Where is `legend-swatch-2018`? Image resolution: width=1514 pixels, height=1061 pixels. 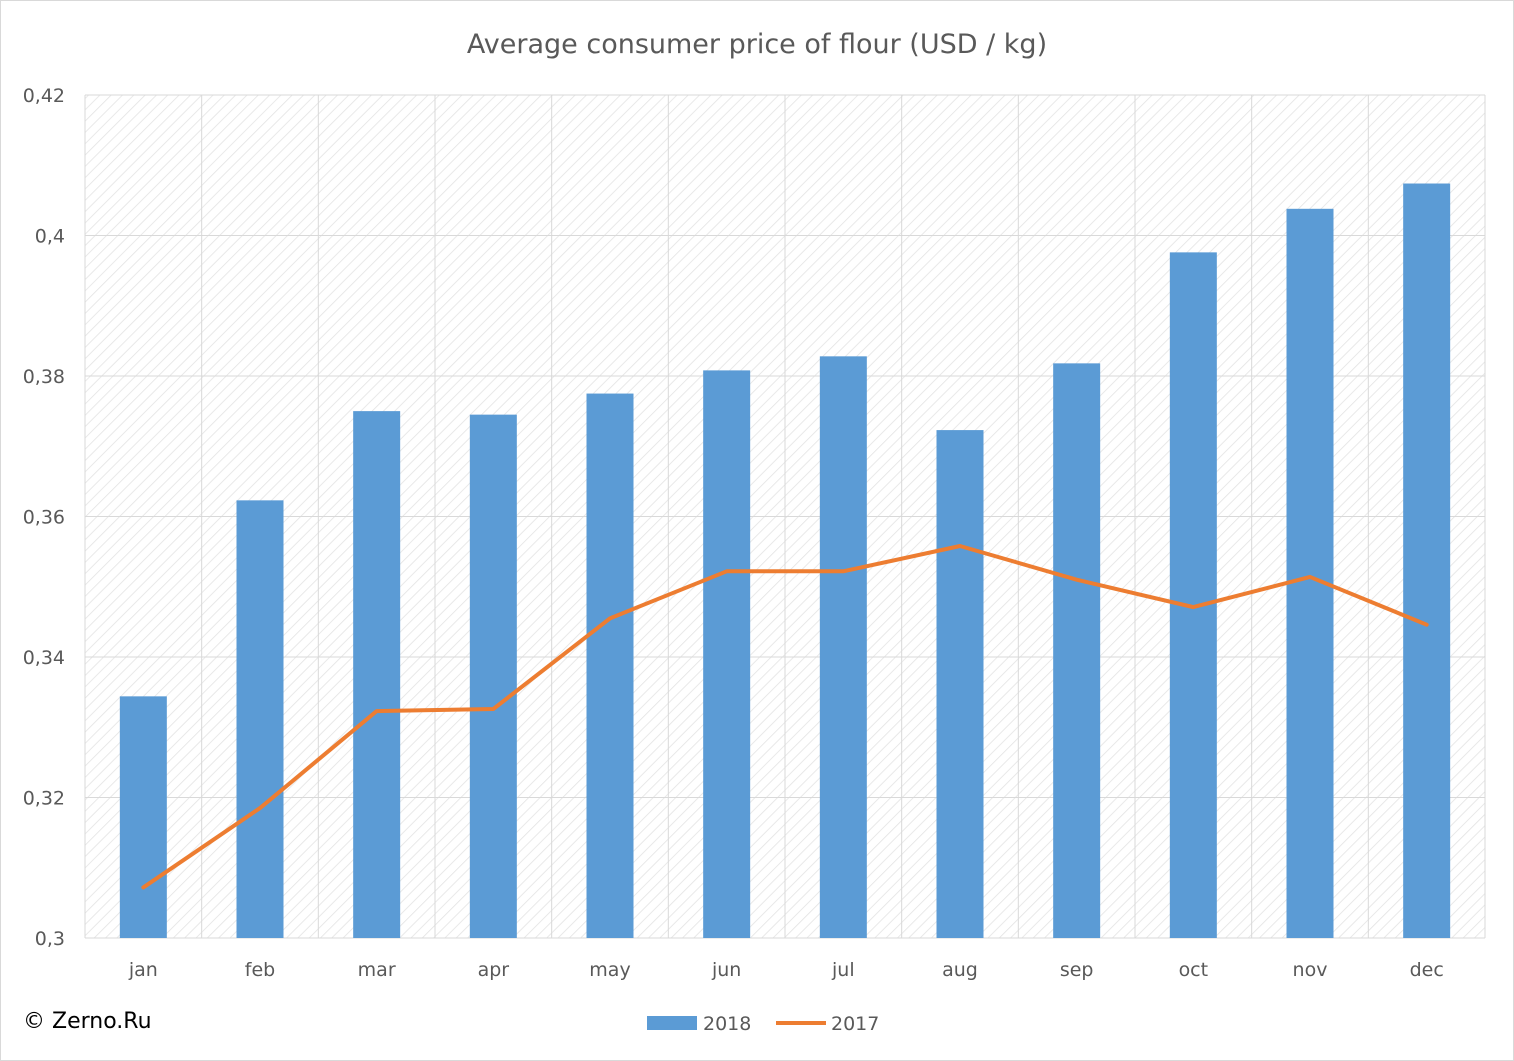 legend-swatch-2018 is located at coordinates (672, 1023).